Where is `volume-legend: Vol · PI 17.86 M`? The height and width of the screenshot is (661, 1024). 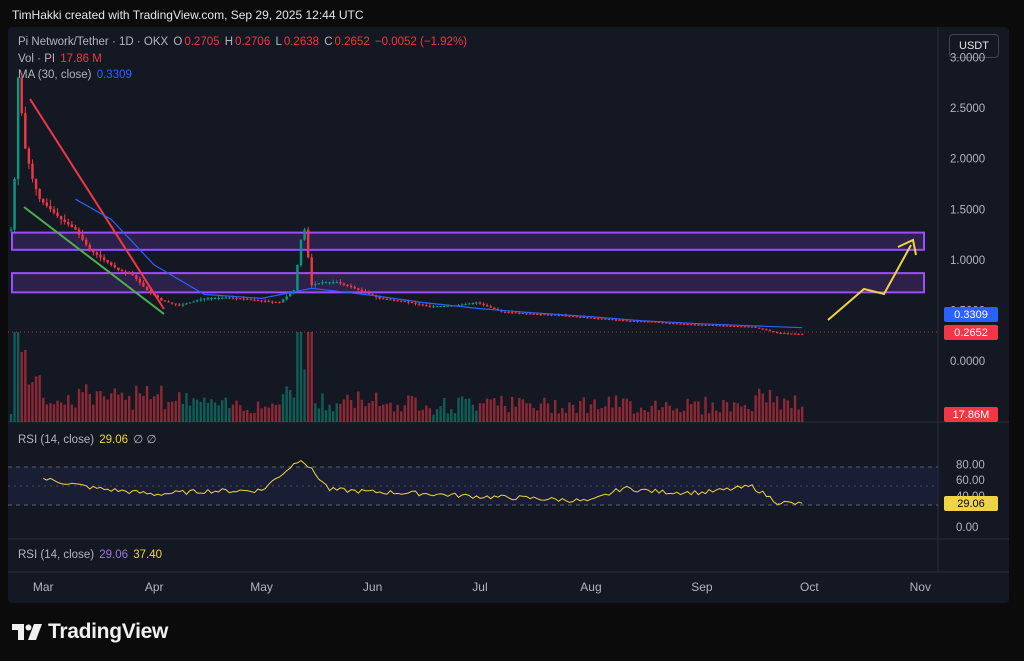
volume-legend: Vol · PI 17.86 M is located at coordinates (61, 59).